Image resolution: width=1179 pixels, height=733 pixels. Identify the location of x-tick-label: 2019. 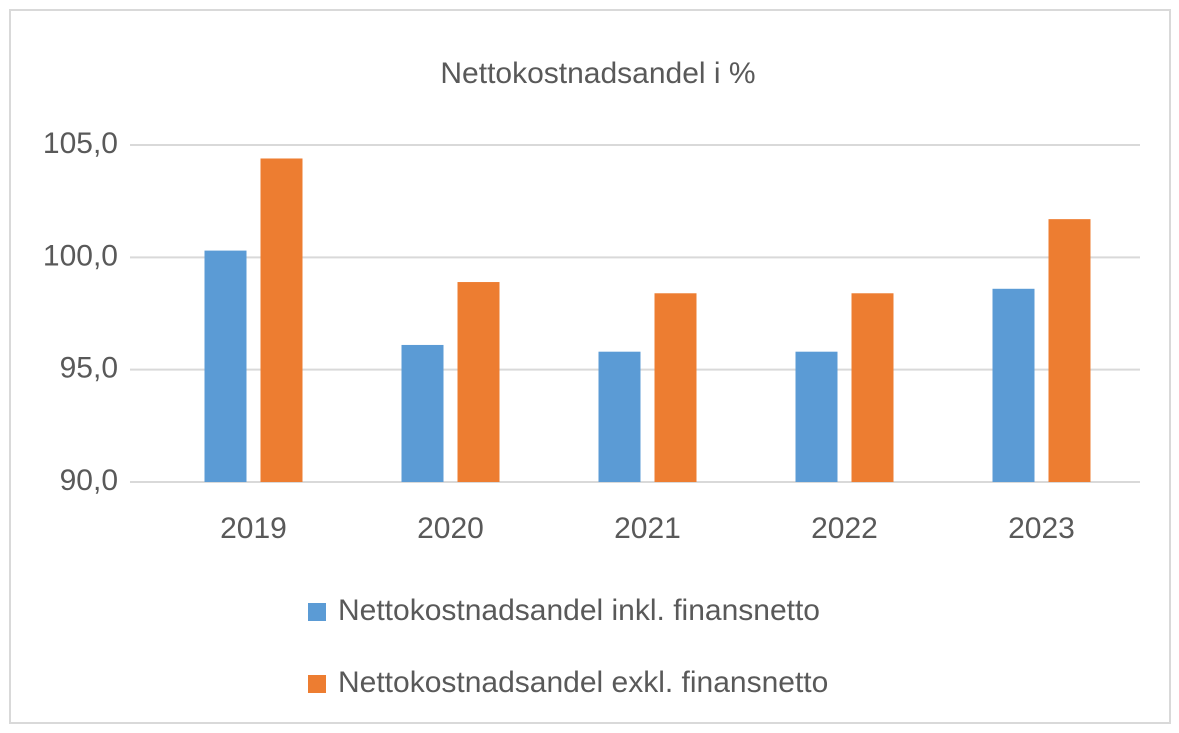
(253, 528).